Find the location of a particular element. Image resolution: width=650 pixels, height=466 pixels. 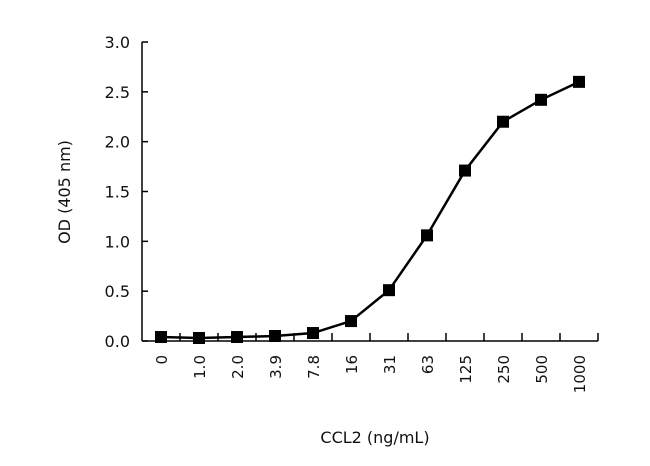

x-tick-label: 125 is located at coordinates (466, 369).